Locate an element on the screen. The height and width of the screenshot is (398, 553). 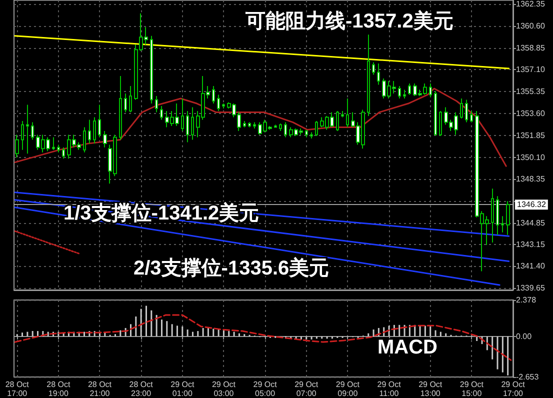
y-tick-label: 0.00 is located at coordinates (524, 336).